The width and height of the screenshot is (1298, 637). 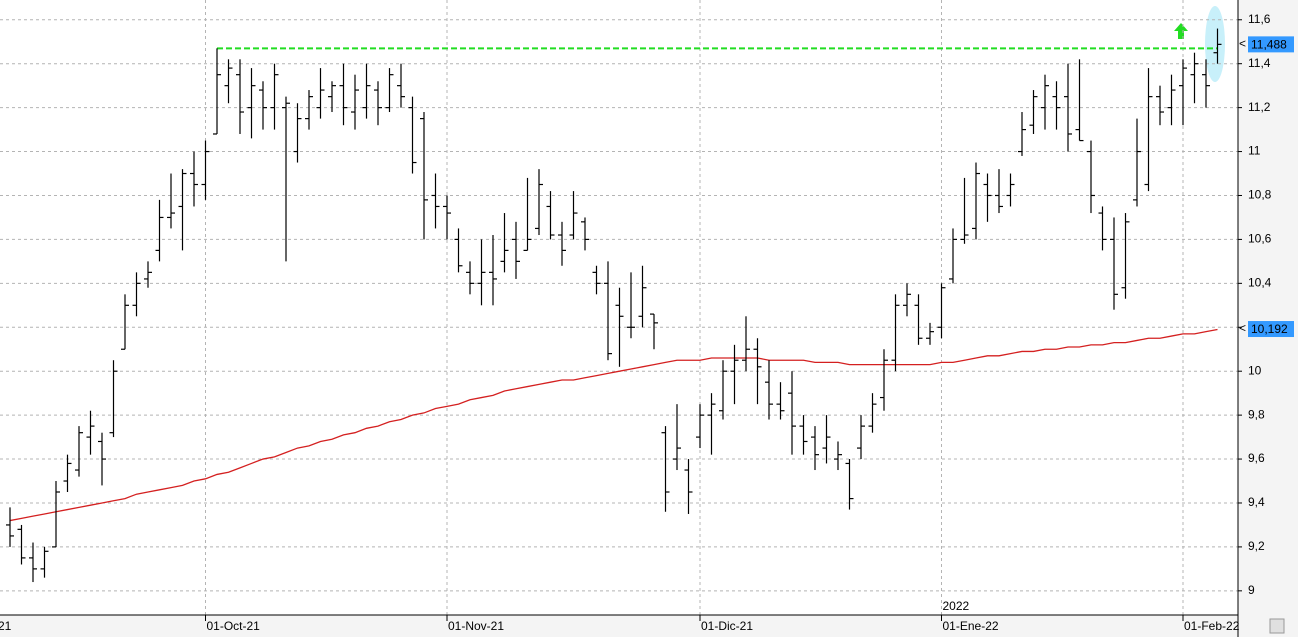 What do you see at coordinates (1256, 458) in the screenshot?
I see `y-tick-label: 9,6` at bounding box center [1256, 458].